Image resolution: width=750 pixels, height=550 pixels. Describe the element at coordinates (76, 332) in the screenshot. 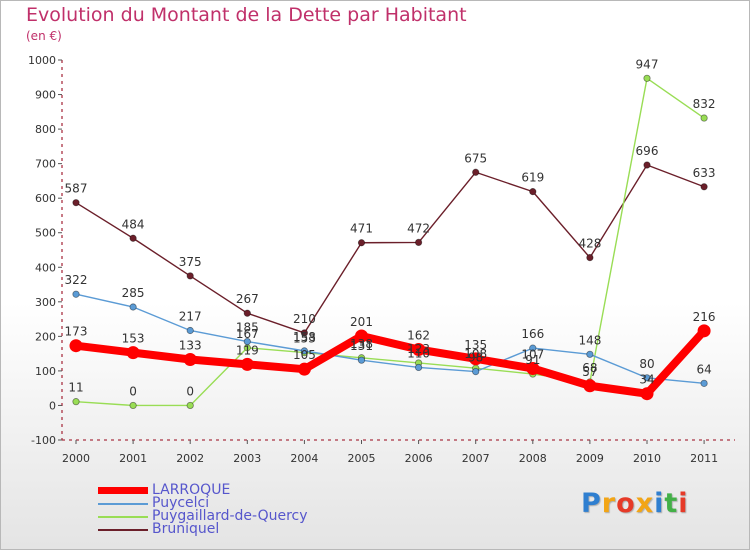

I see `data-label: 173` at that location.